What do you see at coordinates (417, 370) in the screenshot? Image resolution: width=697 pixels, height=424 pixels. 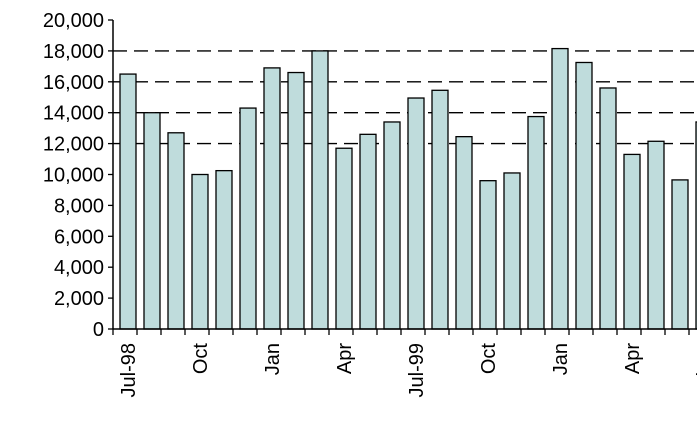 I see `x-tick-label: Jul-99` at bounding box center [417, 370].